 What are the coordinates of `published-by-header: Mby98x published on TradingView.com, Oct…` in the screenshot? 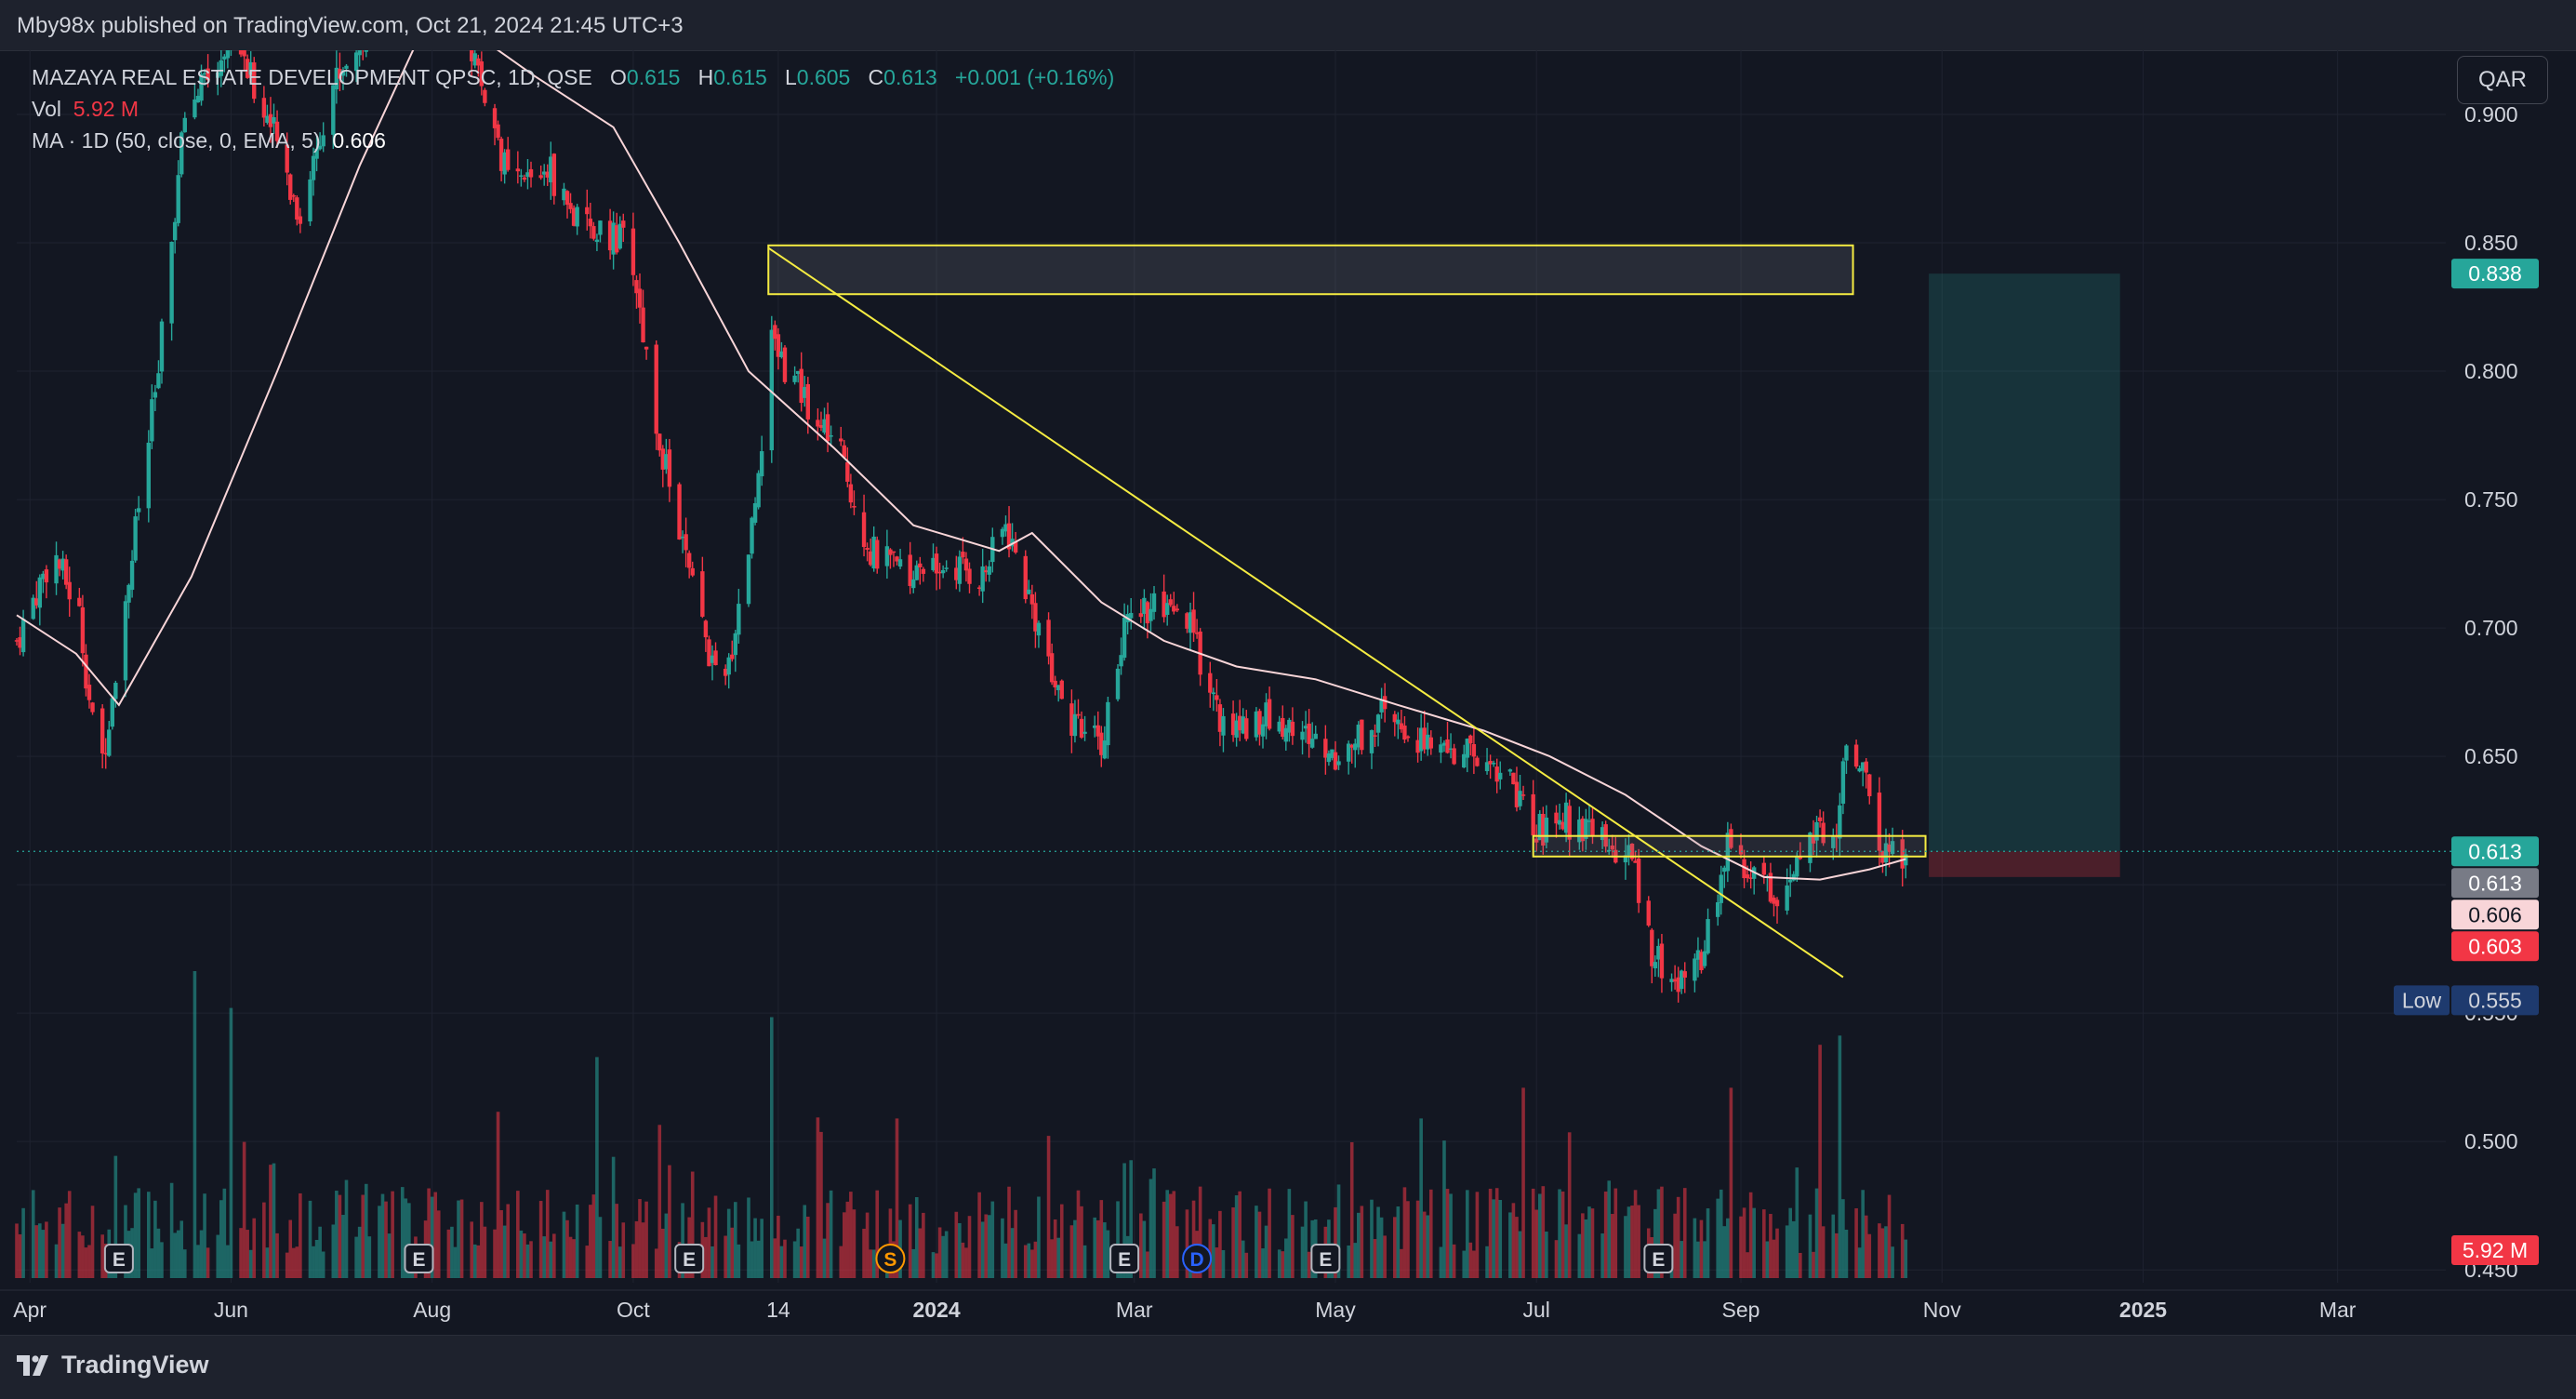 It's located at (350, 26).